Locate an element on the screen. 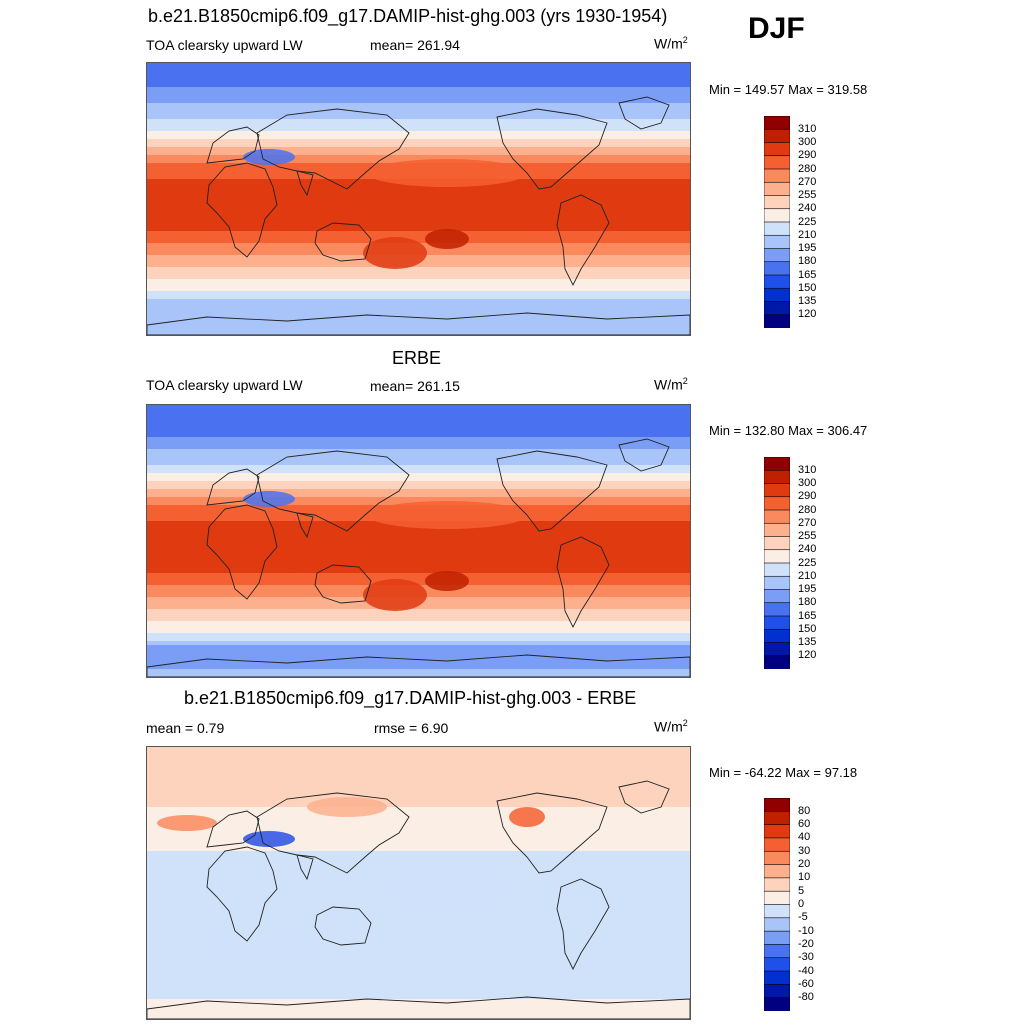 The height and width of the screenshot is (1024, 1024). colorbar-tick-label: 180 is located at coordinates (807, 261).